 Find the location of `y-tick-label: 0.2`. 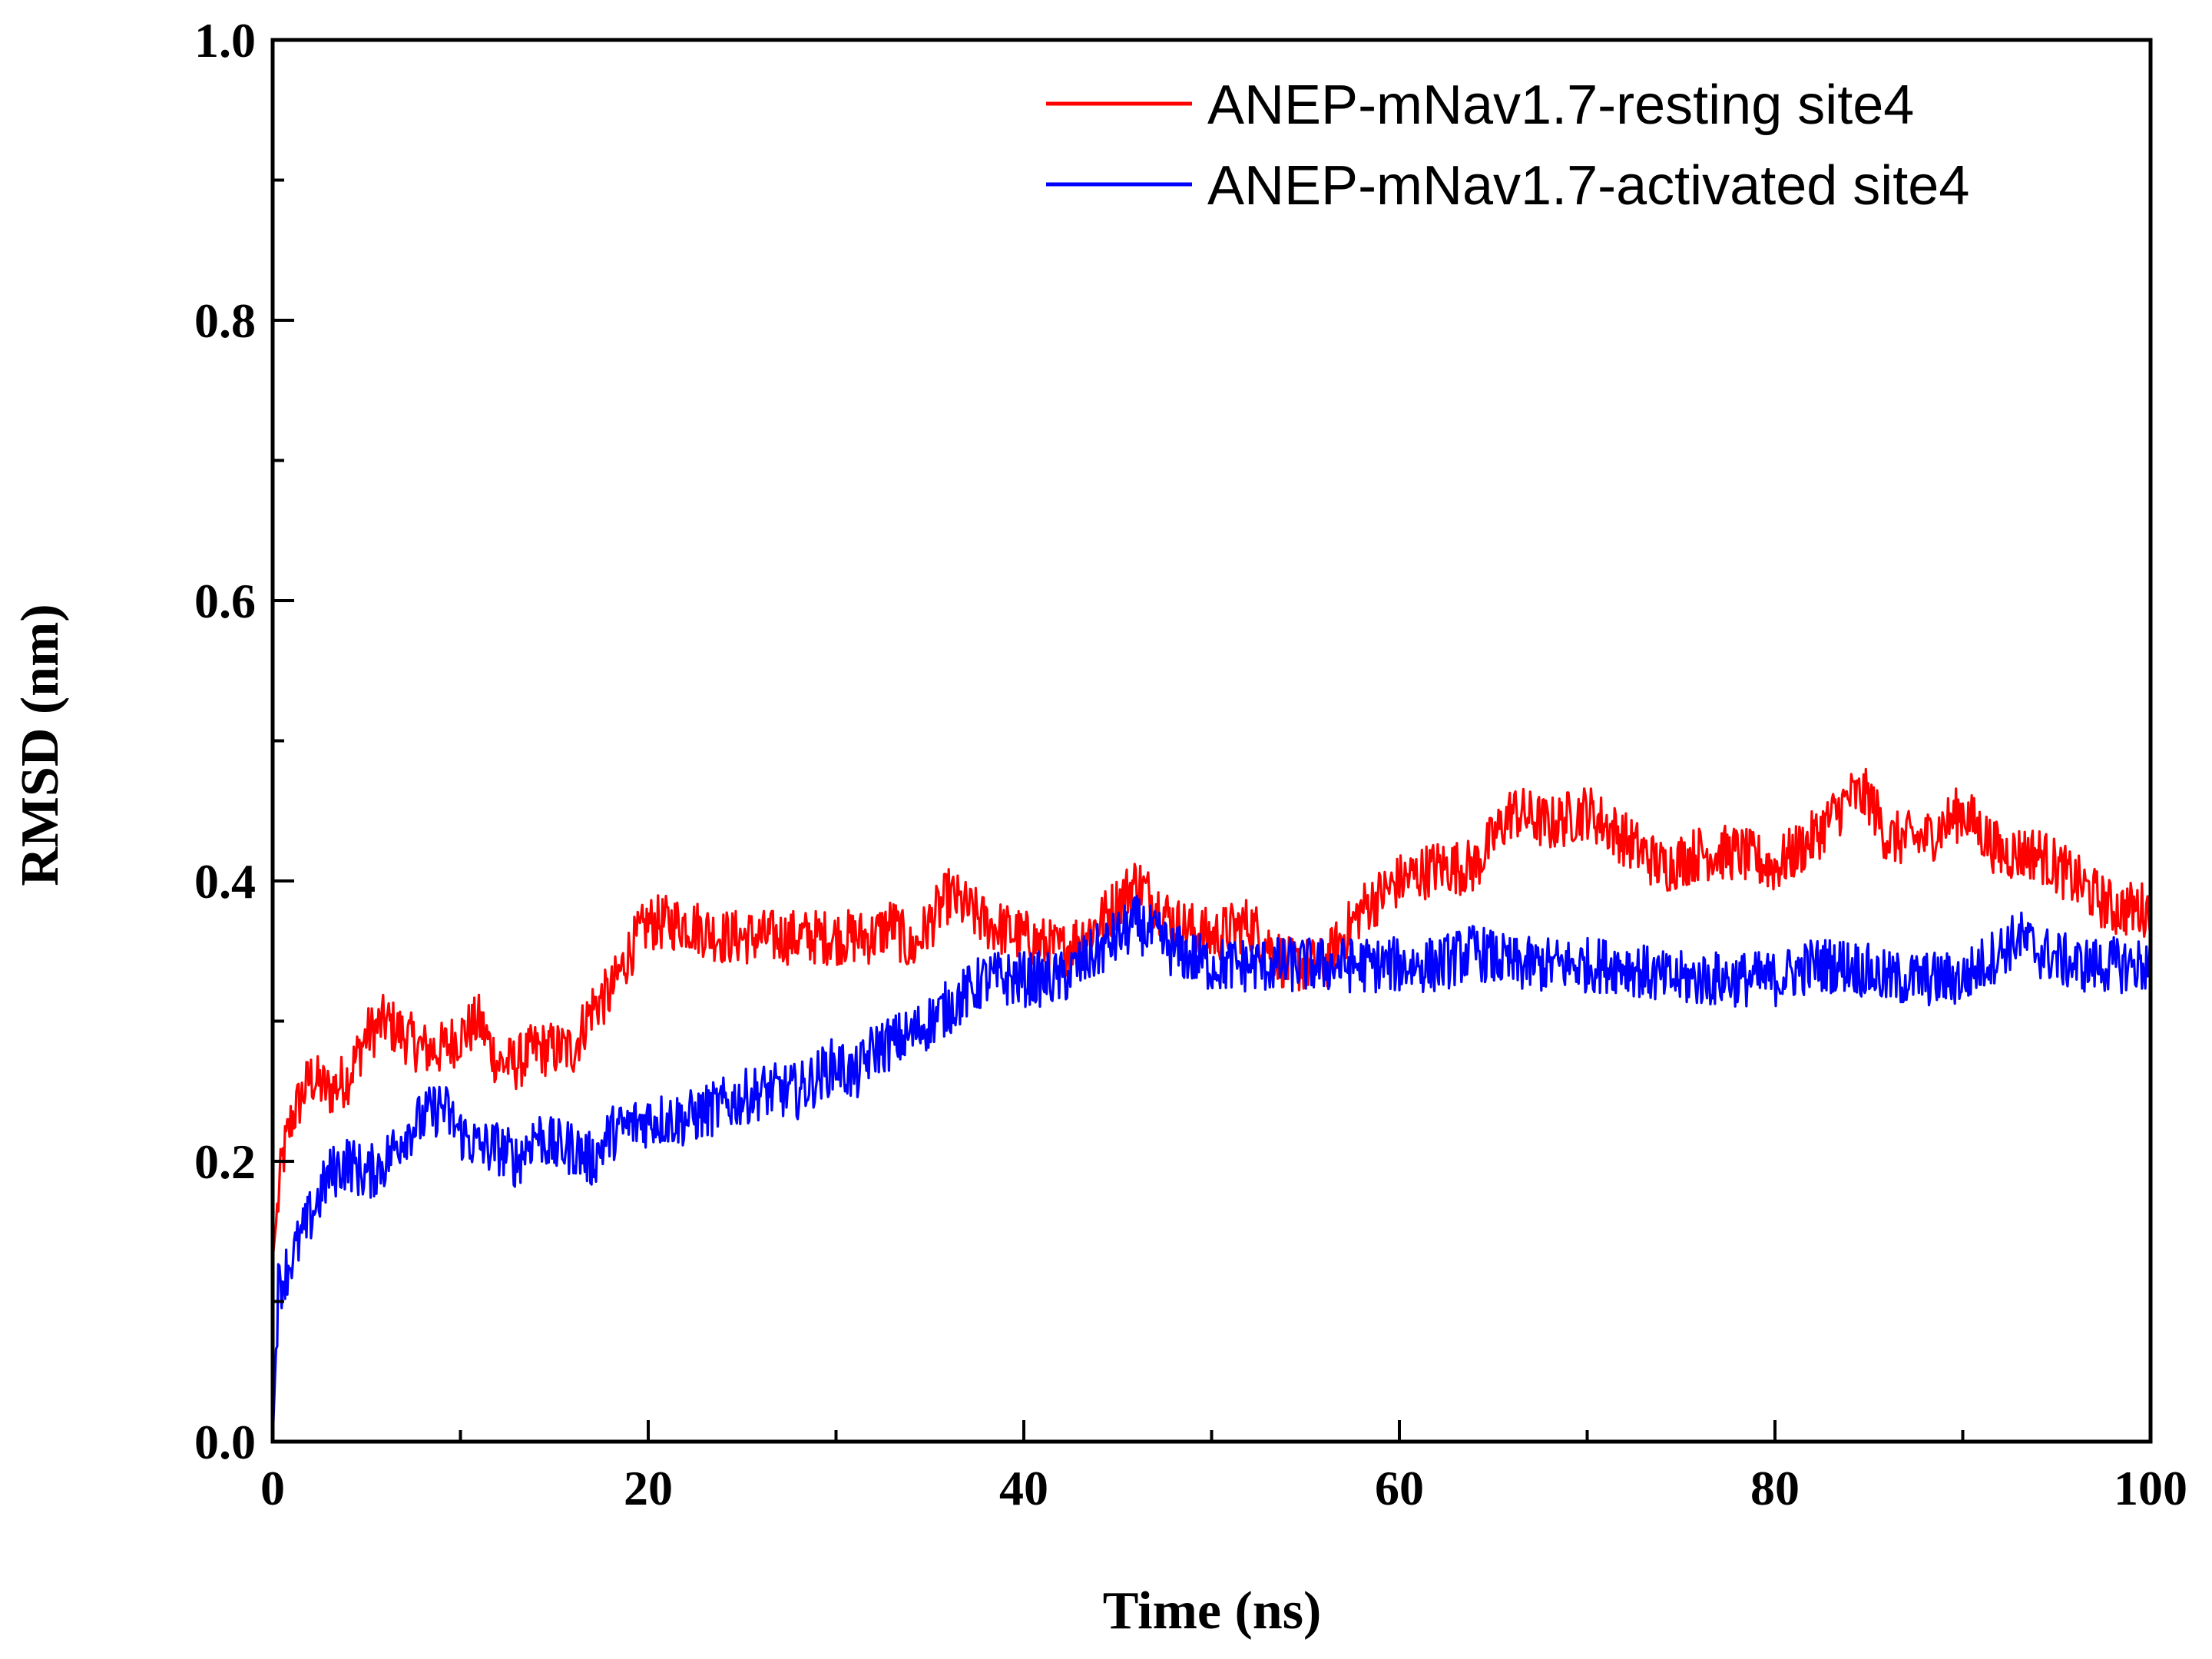

y-tick-label: 0.2 is located at coordinates (225, 1161).